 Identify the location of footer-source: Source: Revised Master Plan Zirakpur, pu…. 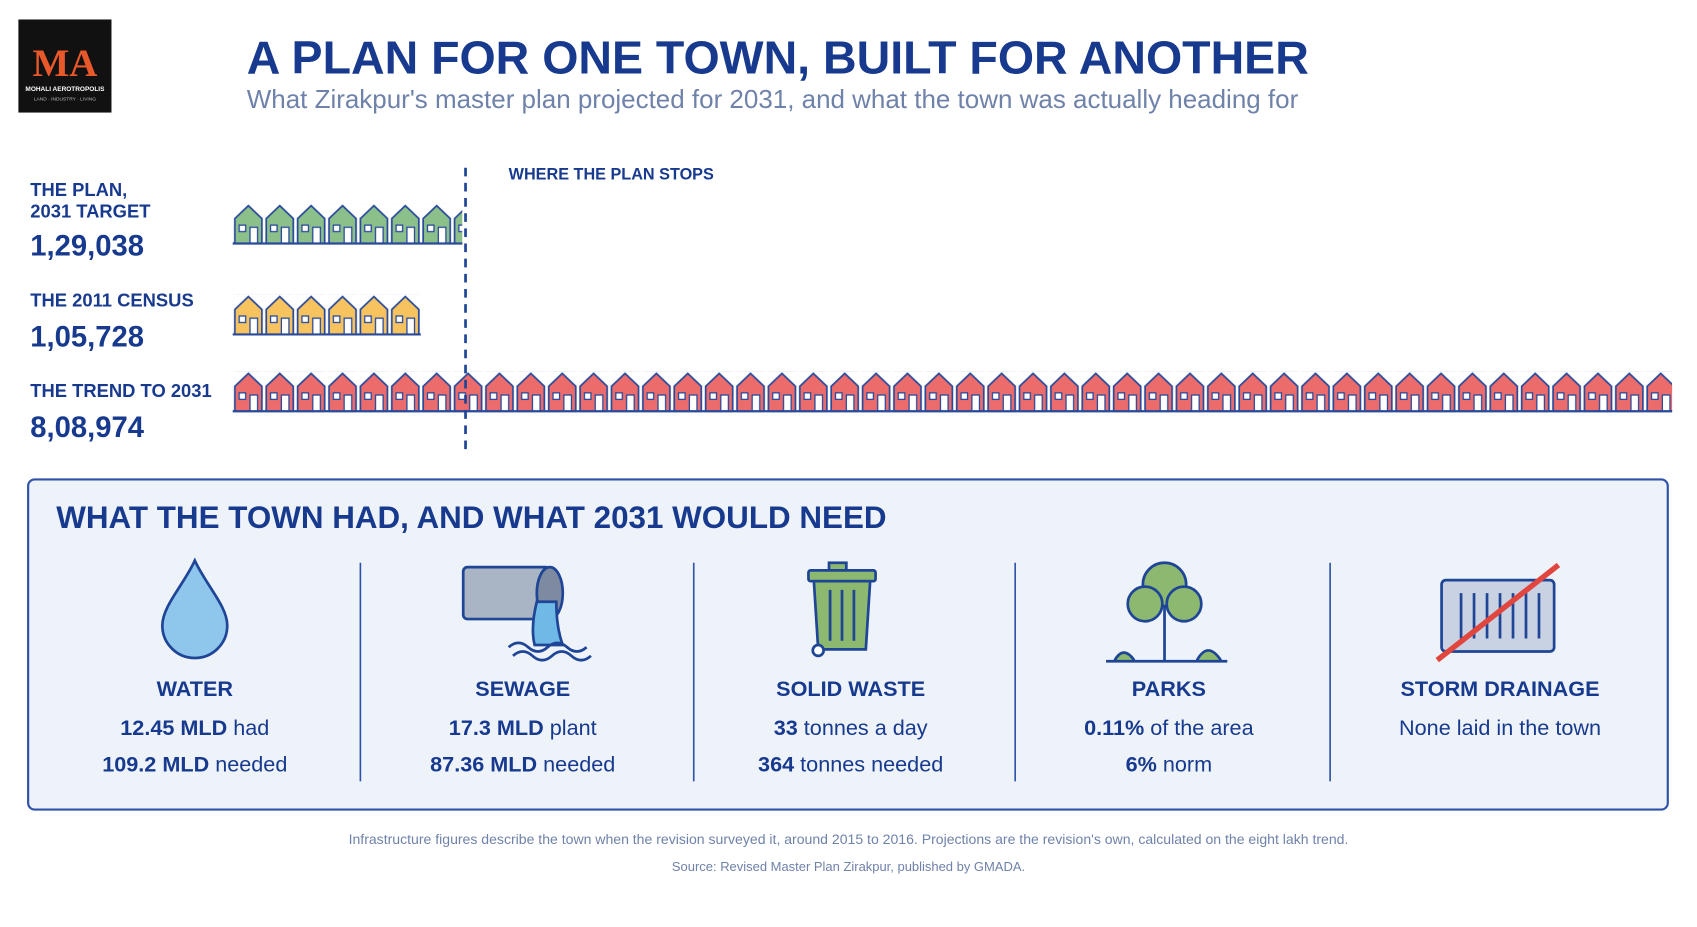
(848, 866).